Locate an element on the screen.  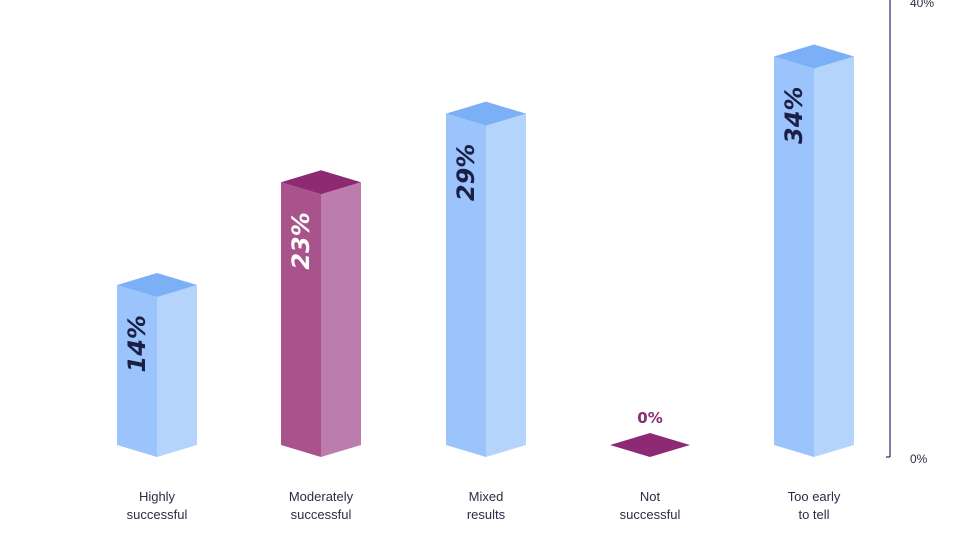
category-label: Mixed results is located at coordinates (486, 505).